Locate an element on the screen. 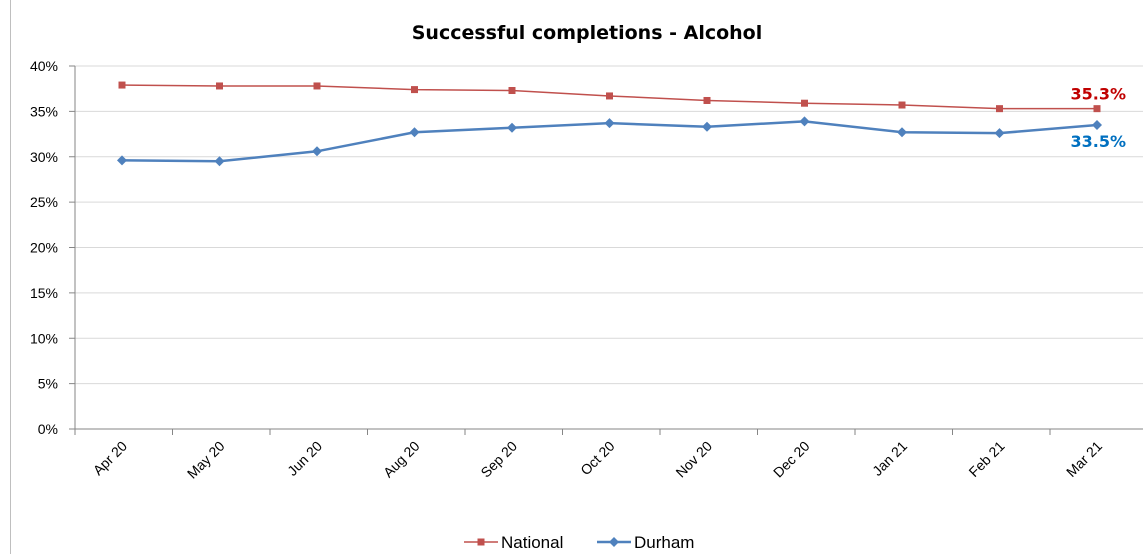 The image size is (1143, 554). end-value-label-national: 35.3% is located at coordinates (1098, 94).